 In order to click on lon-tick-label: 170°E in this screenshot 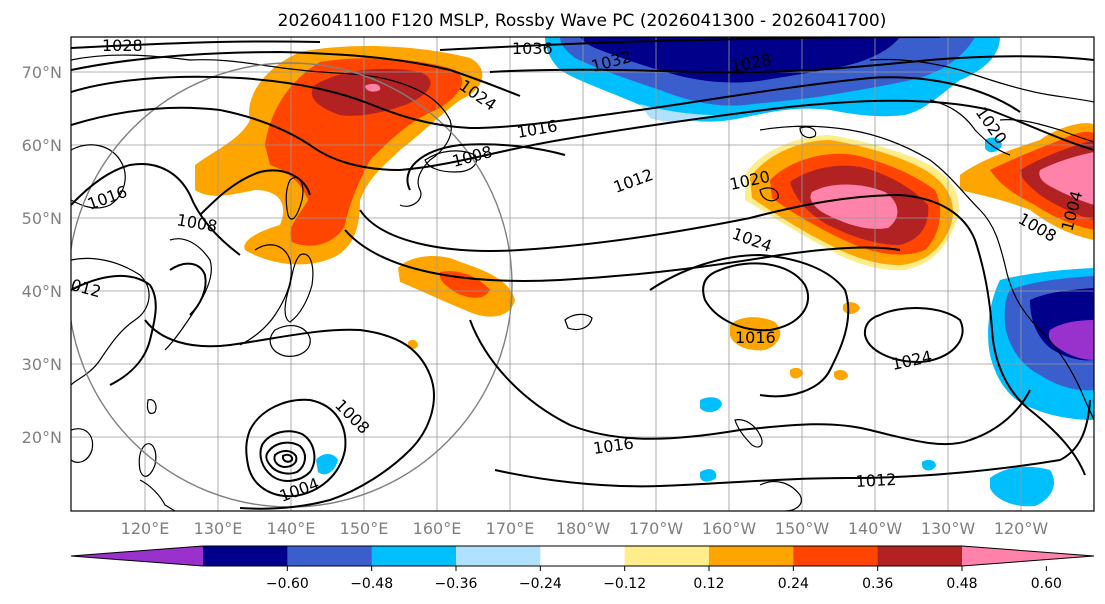, I will do `click(510, 528)`.